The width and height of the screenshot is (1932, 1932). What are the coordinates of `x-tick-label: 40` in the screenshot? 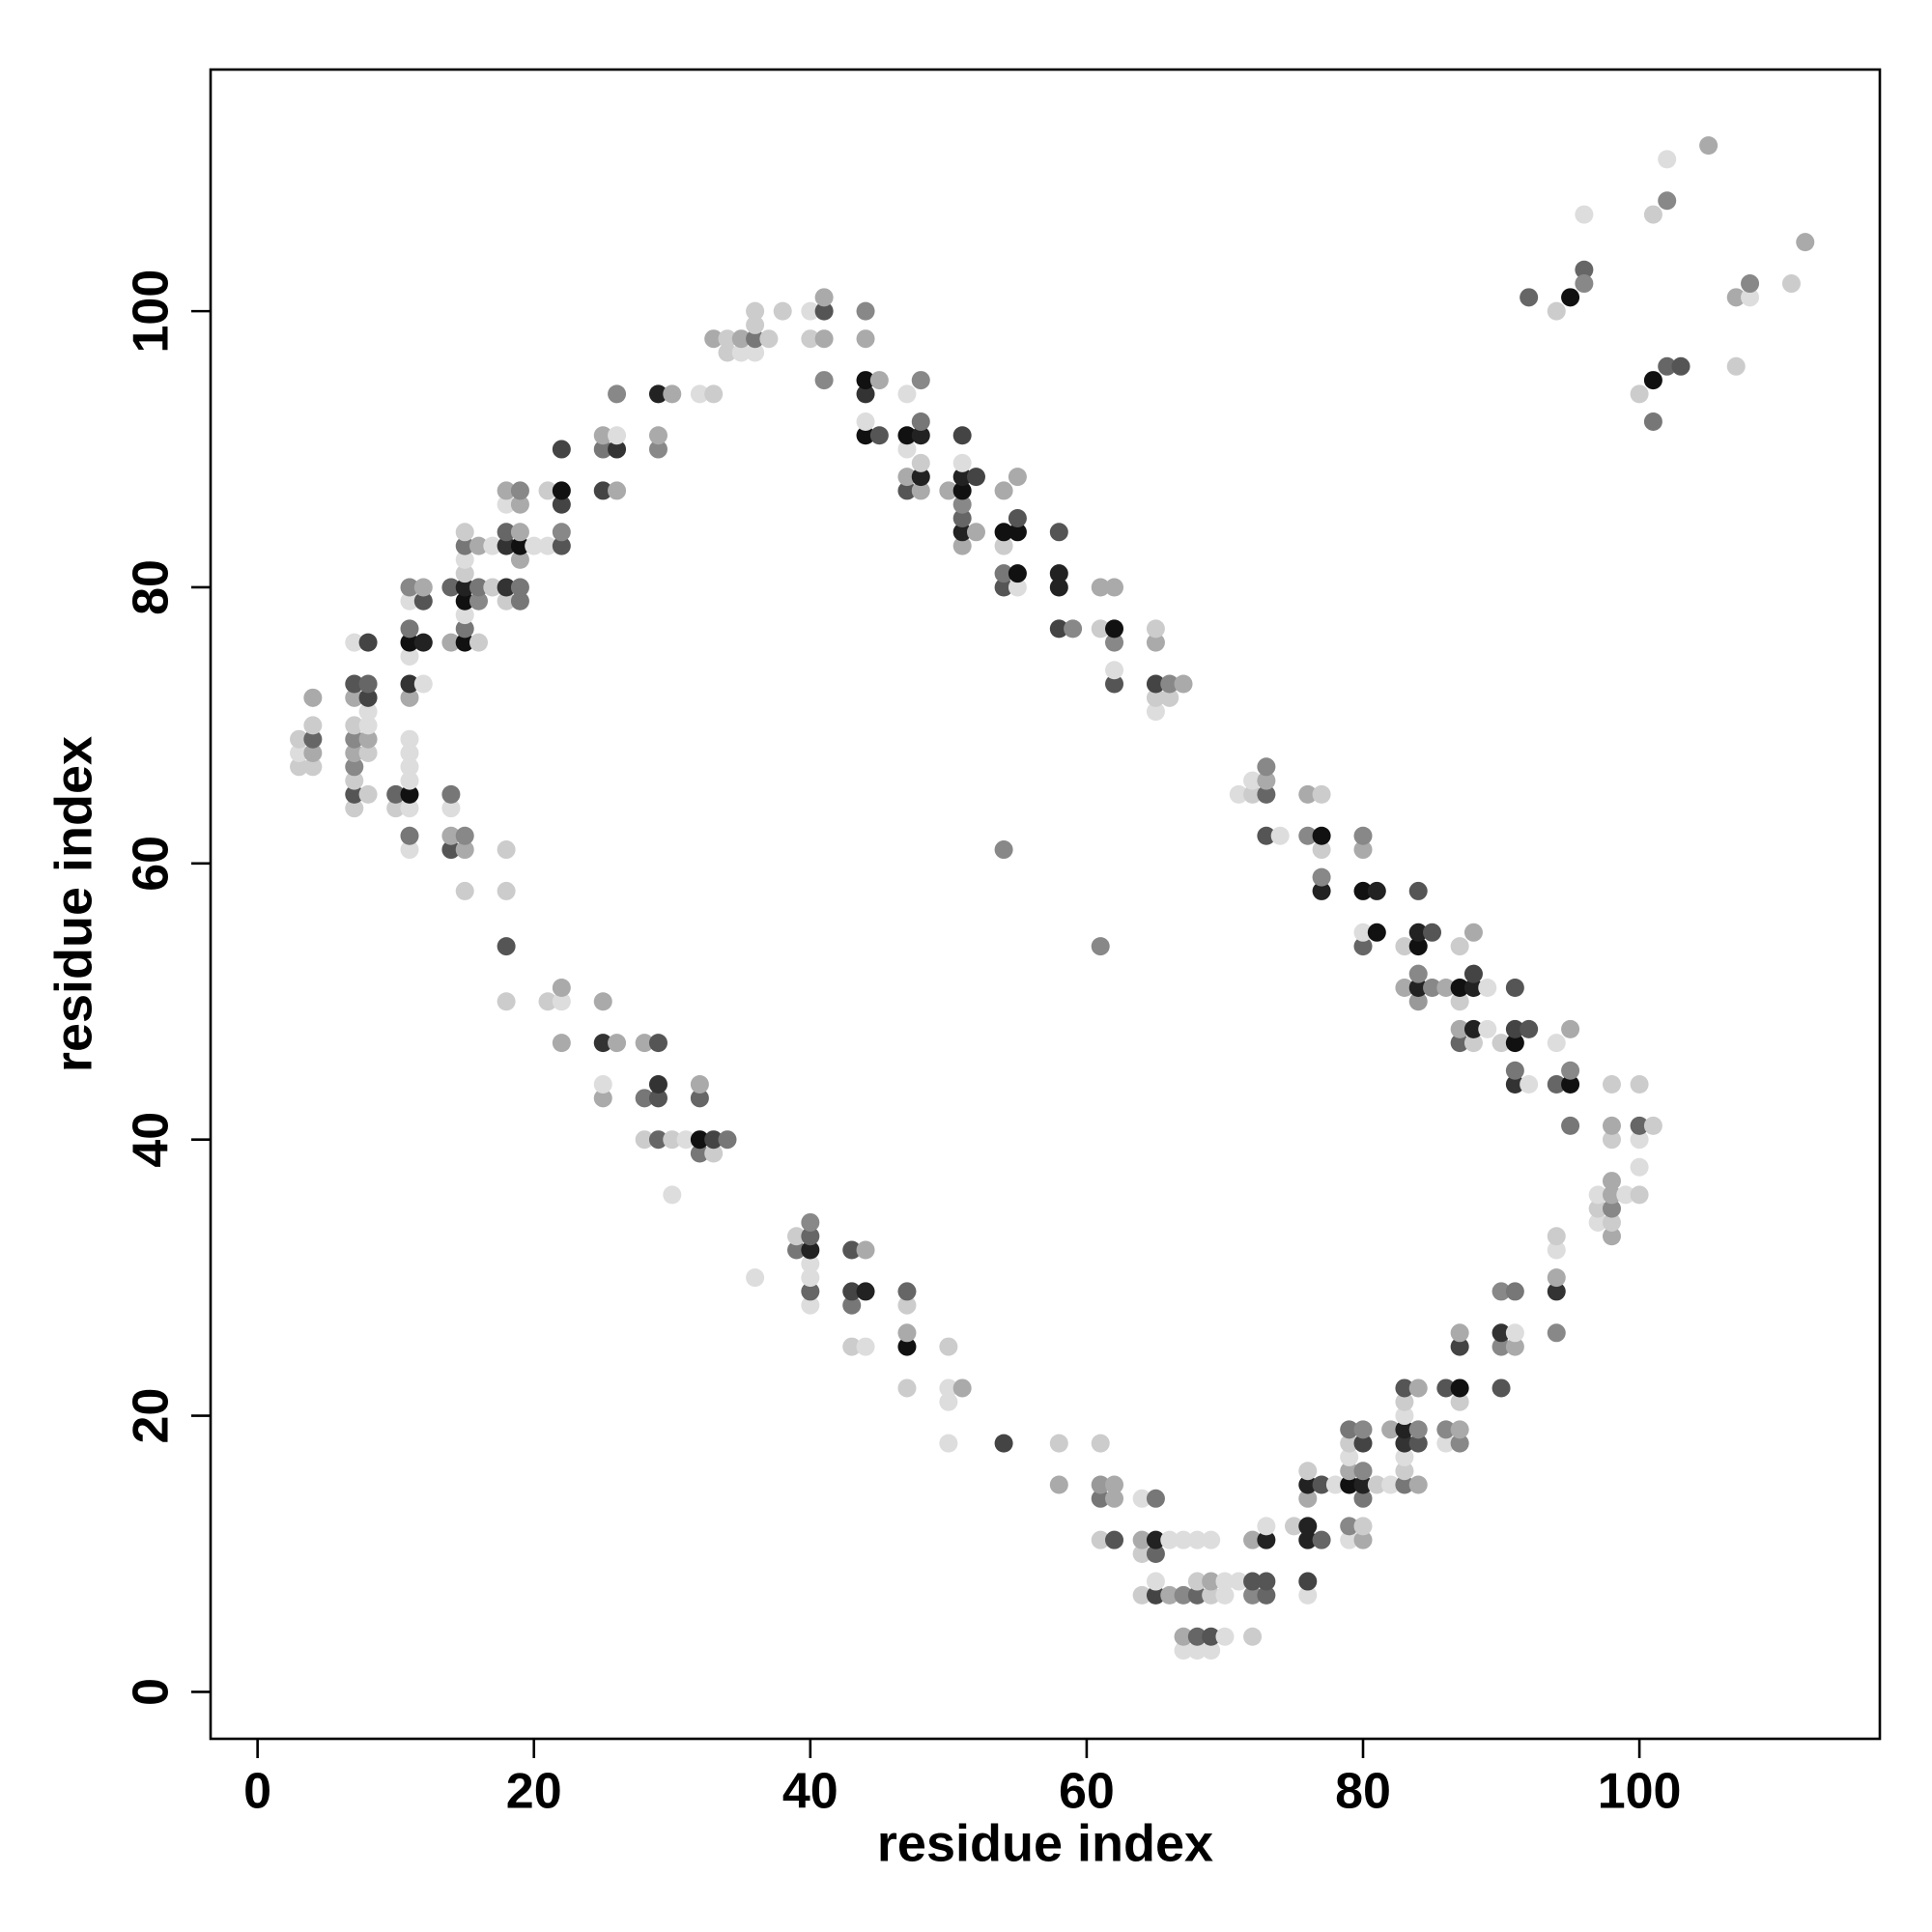 It's located at (810, 1792).